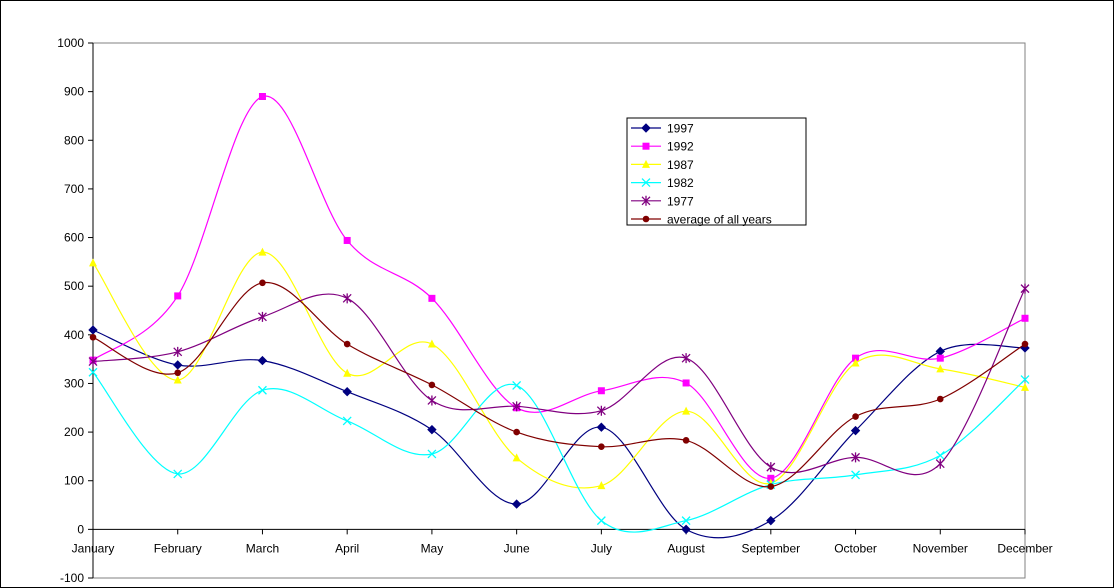 The image size is (1114, 588). Describe the element at coordinates (940, 548) in the screenshot. I see `x-tick-label: November` at that location.